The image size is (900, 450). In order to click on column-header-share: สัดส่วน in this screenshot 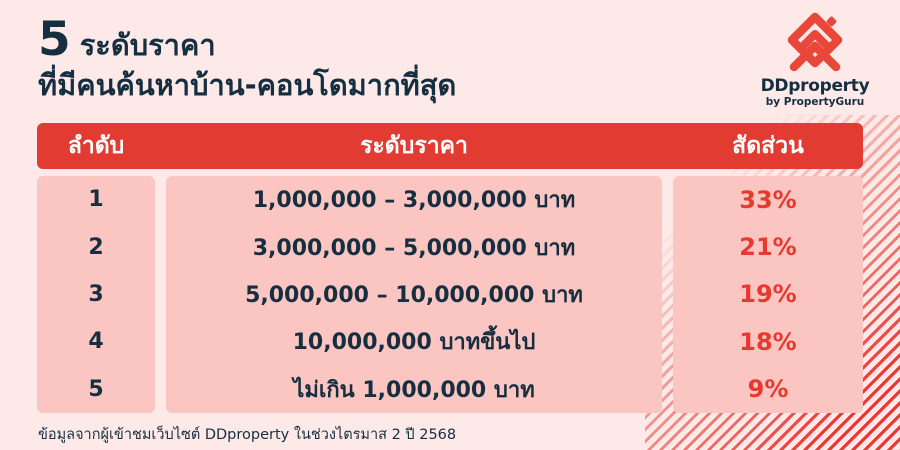, I will do `click(768, 146)`.